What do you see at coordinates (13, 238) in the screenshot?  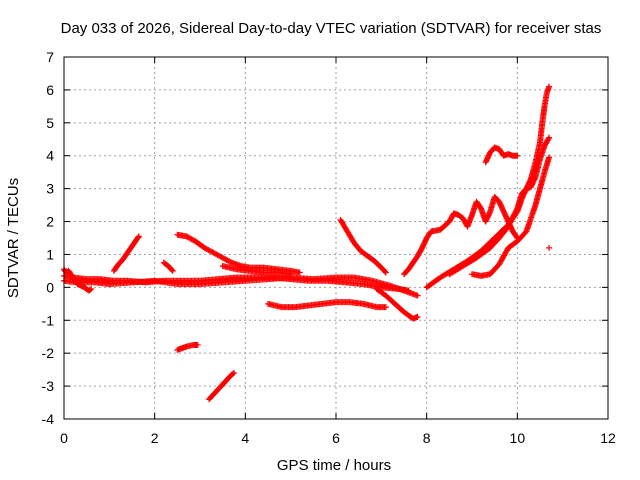 I see `y-axis-label: SDTVAR / TECUs` at bounding box center [13, 238].